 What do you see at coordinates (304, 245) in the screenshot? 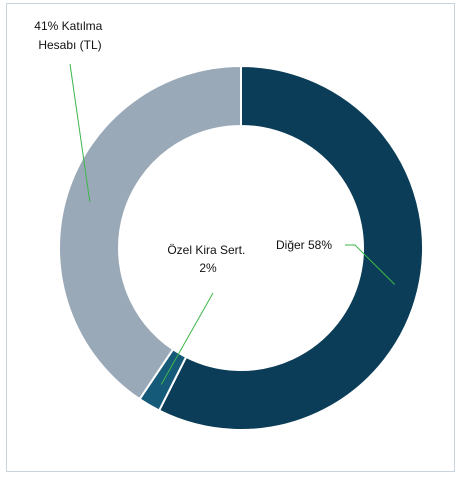
I see `slice-label-diger: Diğer 58%` at bounding box center [304, 245].